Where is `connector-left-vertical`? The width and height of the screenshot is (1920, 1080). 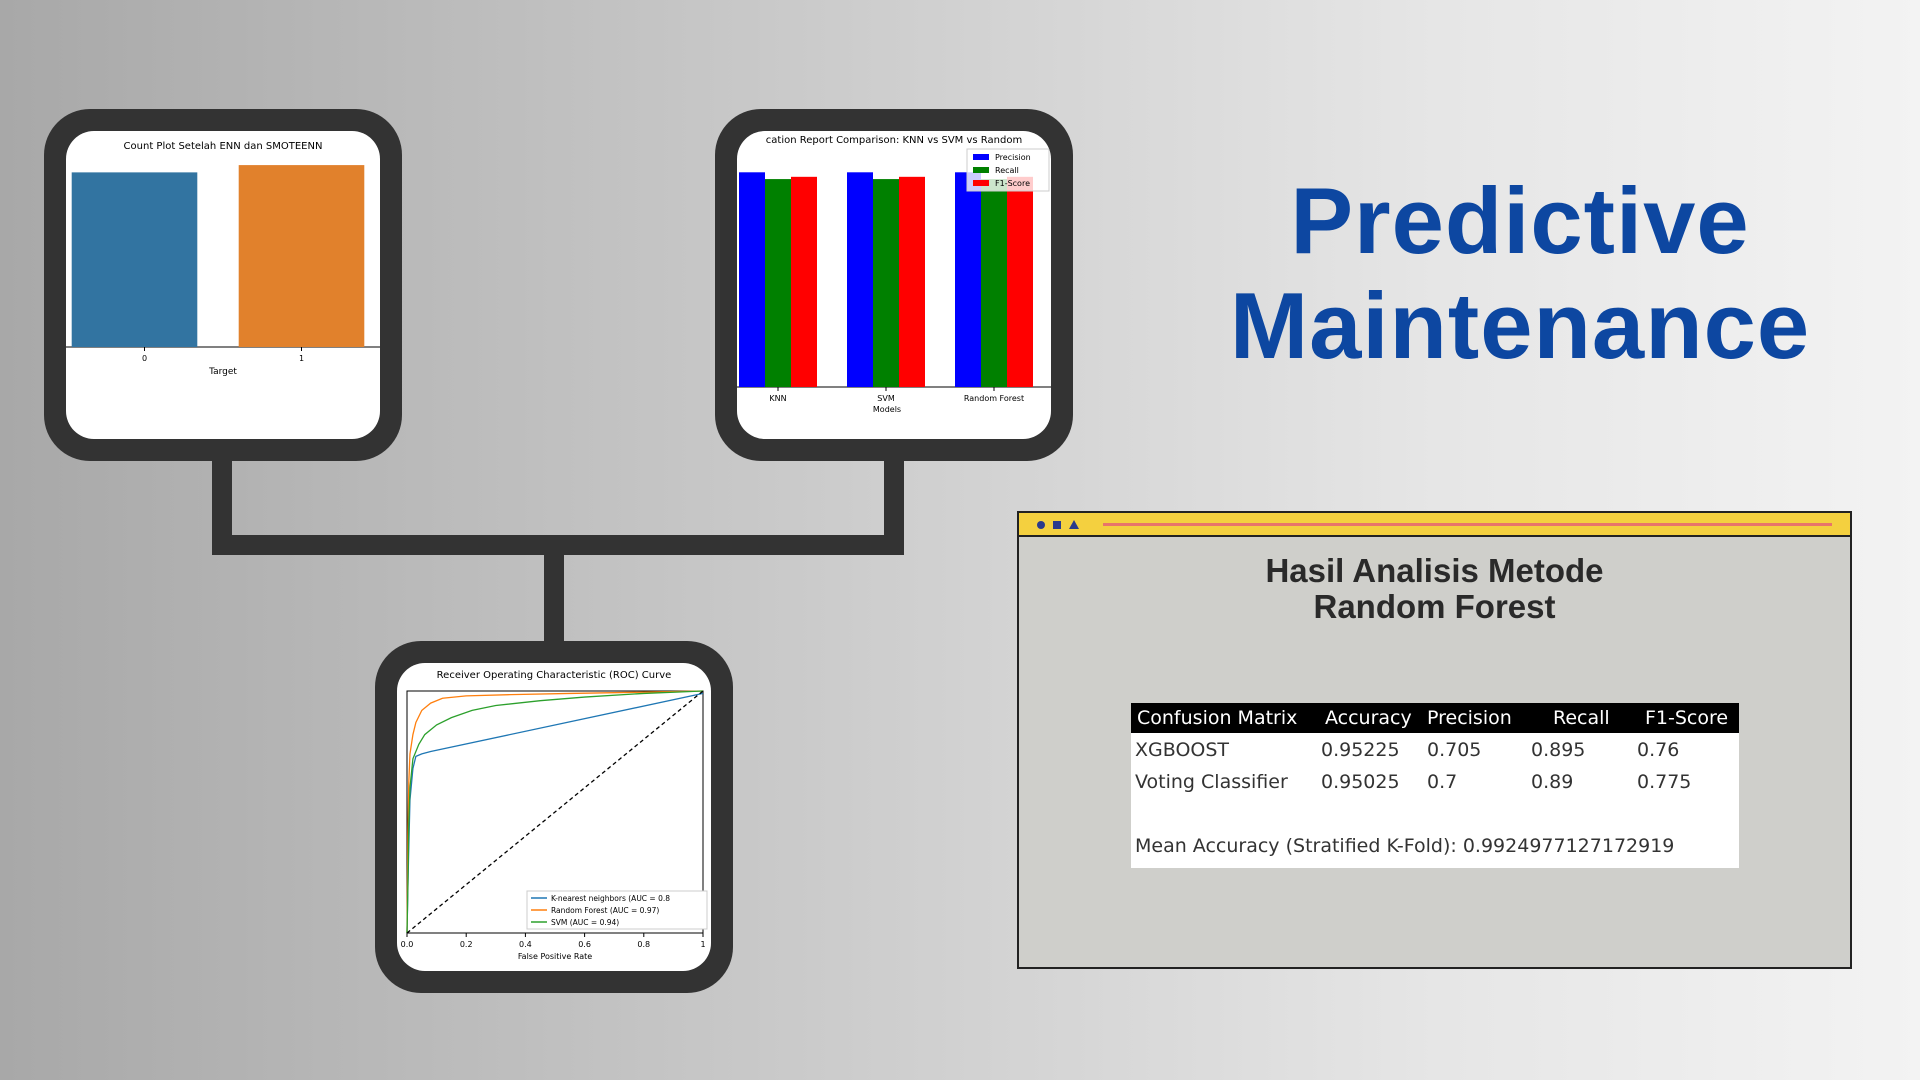 connector-left-vertical is located at coordinates (222, 505).